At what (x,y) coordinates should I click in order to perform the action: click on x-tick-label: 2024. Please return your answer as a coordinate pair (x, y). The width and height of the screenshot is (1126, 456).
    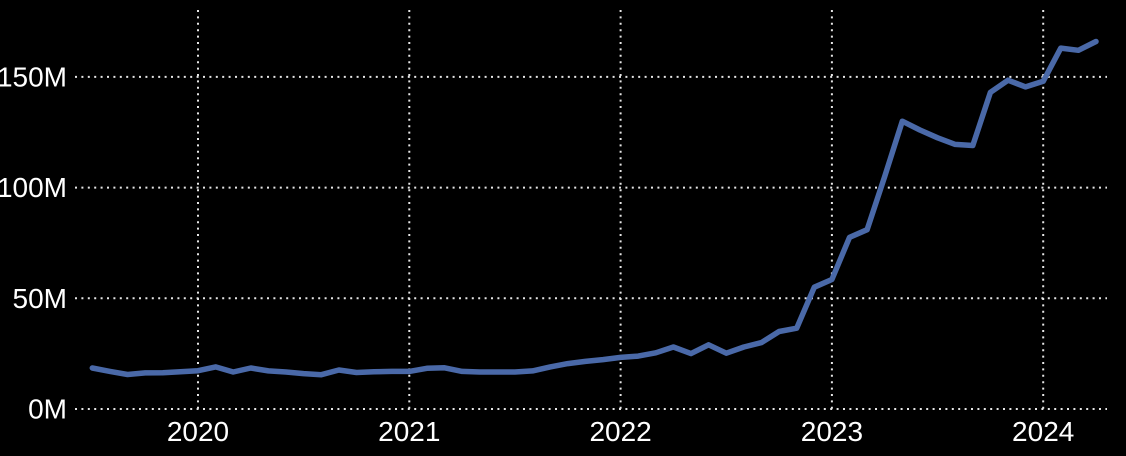
    Looking at the image, I should click on (1043, 431).